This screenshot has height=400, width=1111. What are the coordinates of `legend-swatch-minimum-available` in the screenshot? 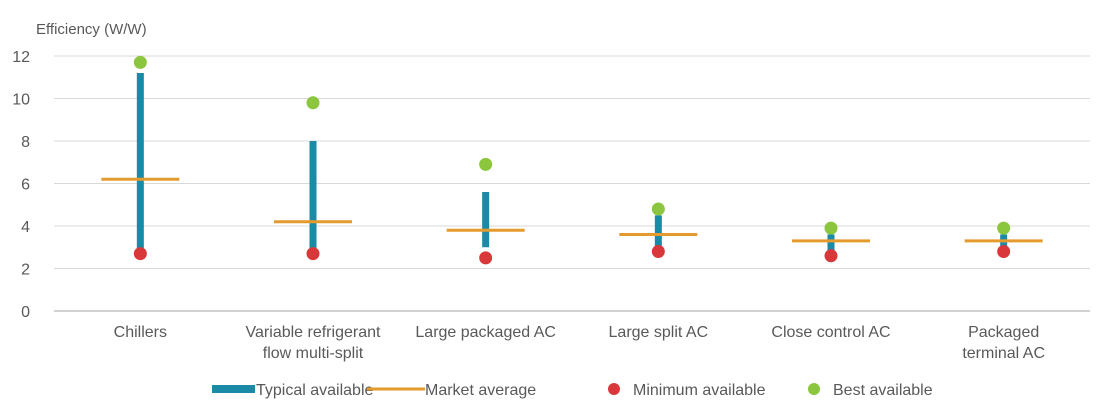 It's located at (614, 389).